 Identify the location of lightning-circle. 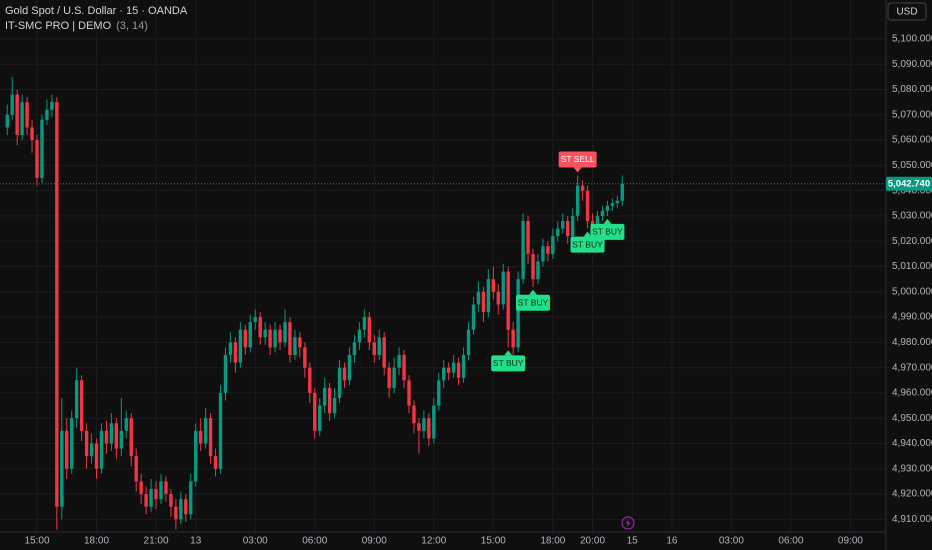
(628, 523).